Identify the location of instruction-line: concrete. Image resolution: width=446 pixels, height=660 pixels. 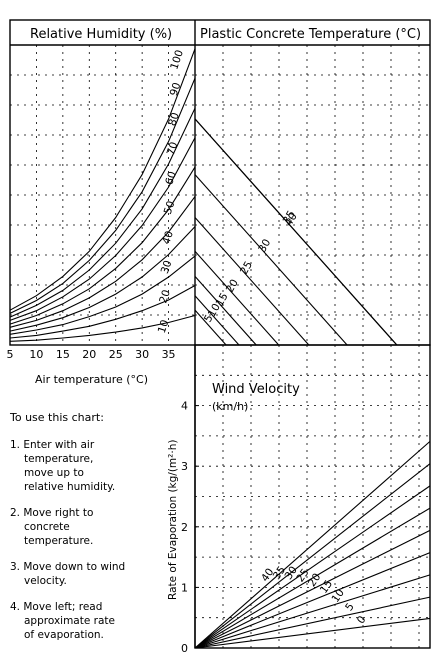
(47, 527).